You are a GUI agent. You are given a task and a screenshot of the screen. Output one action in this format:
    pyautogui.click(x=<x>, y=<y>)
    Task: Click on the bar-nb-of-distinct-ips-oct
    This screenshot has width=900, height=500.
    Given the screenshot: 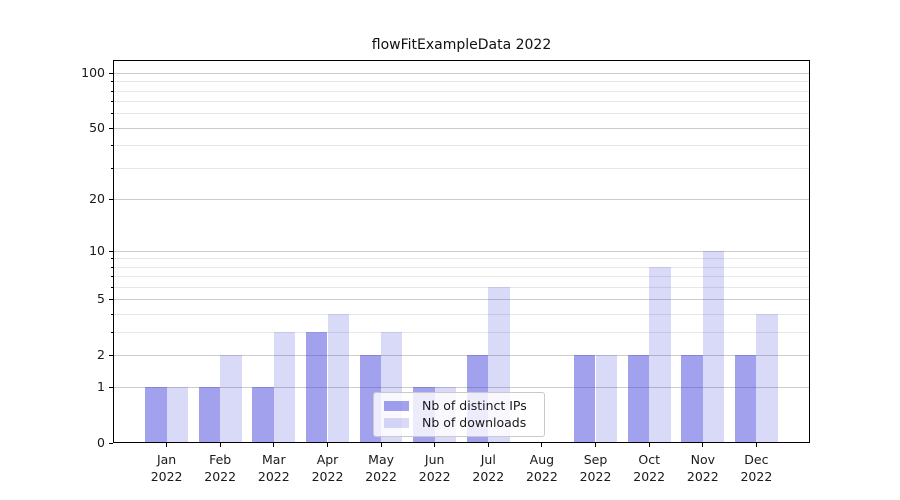 What is the action you would take?
    pyautogui.click(x=638, y=398)
    